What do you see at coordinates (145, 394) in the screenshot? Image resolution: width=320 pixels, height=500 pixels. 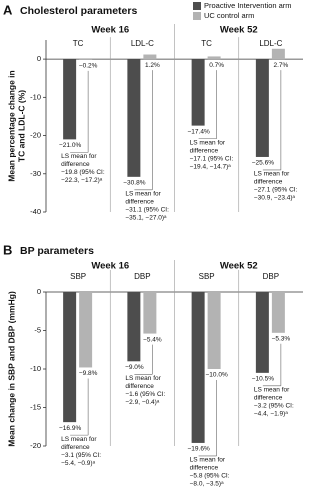 I see `annotation: −1.6 (95% CI:` at bounding box center [145, 394].